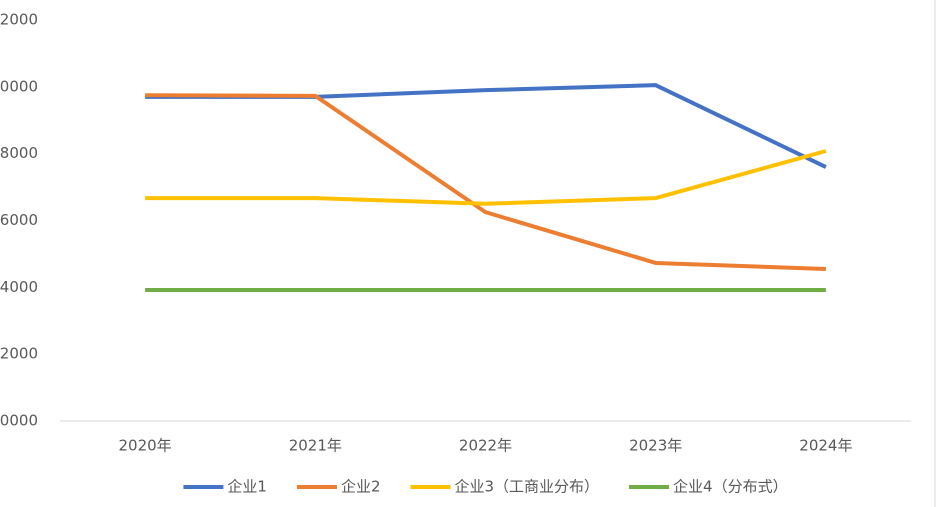  Describe the element at coordinates (485, 446) in the screenshot. I see `x-tick-label: 2022年` at that location.